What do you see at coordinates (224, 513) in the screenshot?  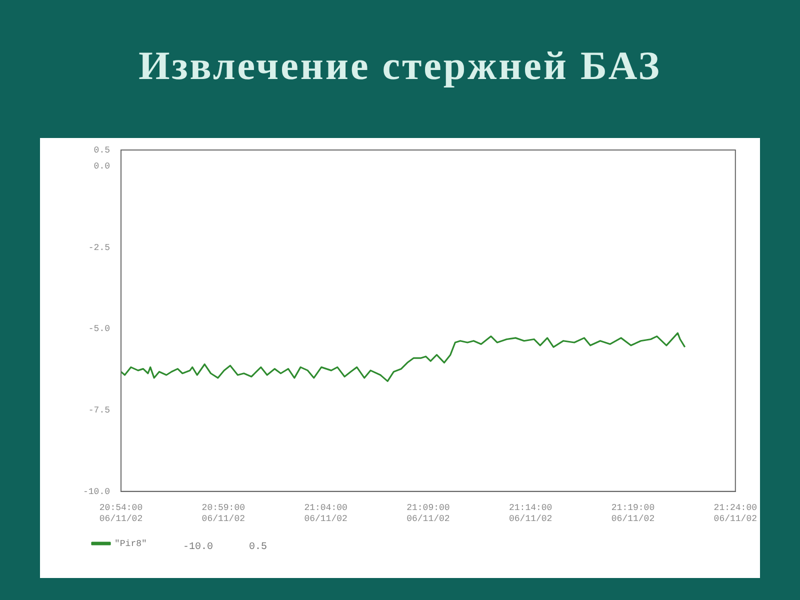 I see `x-tick-label: 20:59:00 06/11/02` at bounding box center [224, 513].